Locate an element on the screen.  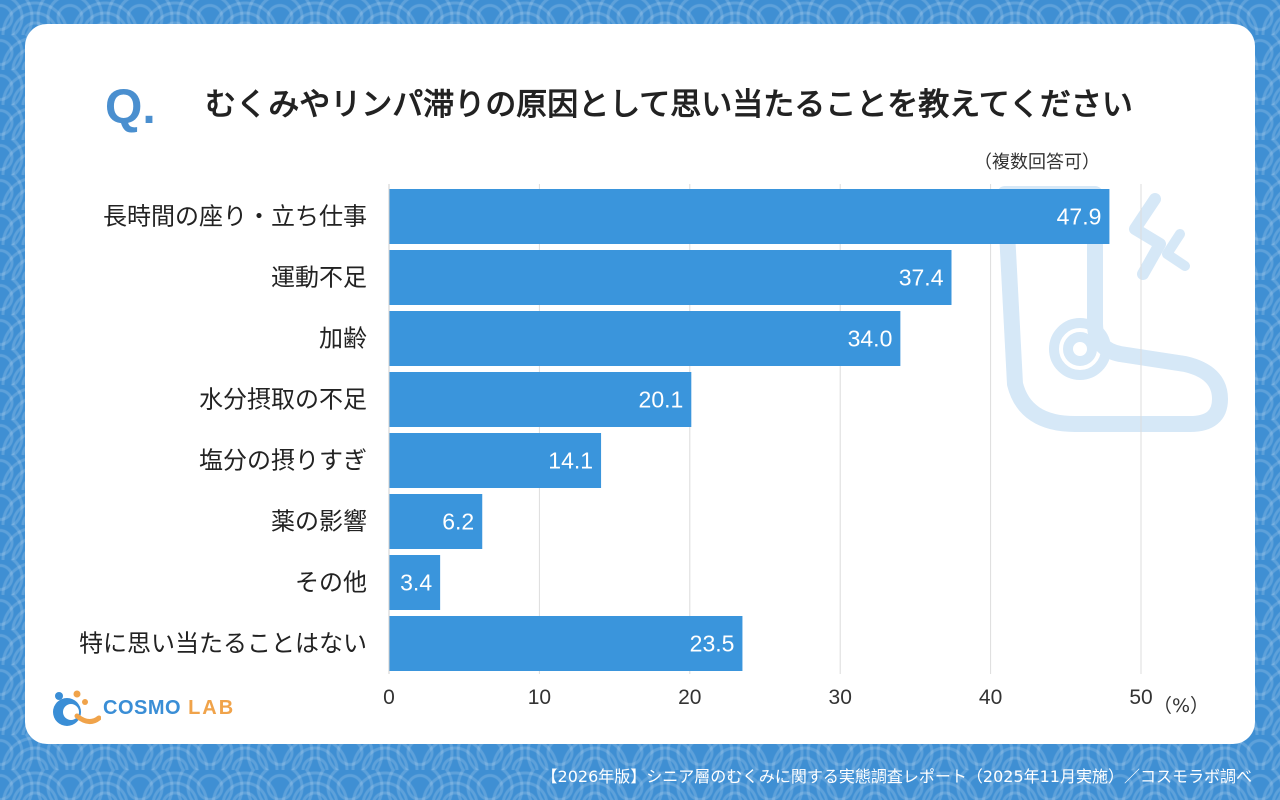
value-label: 20.1 is located at coordinates (661, 400).